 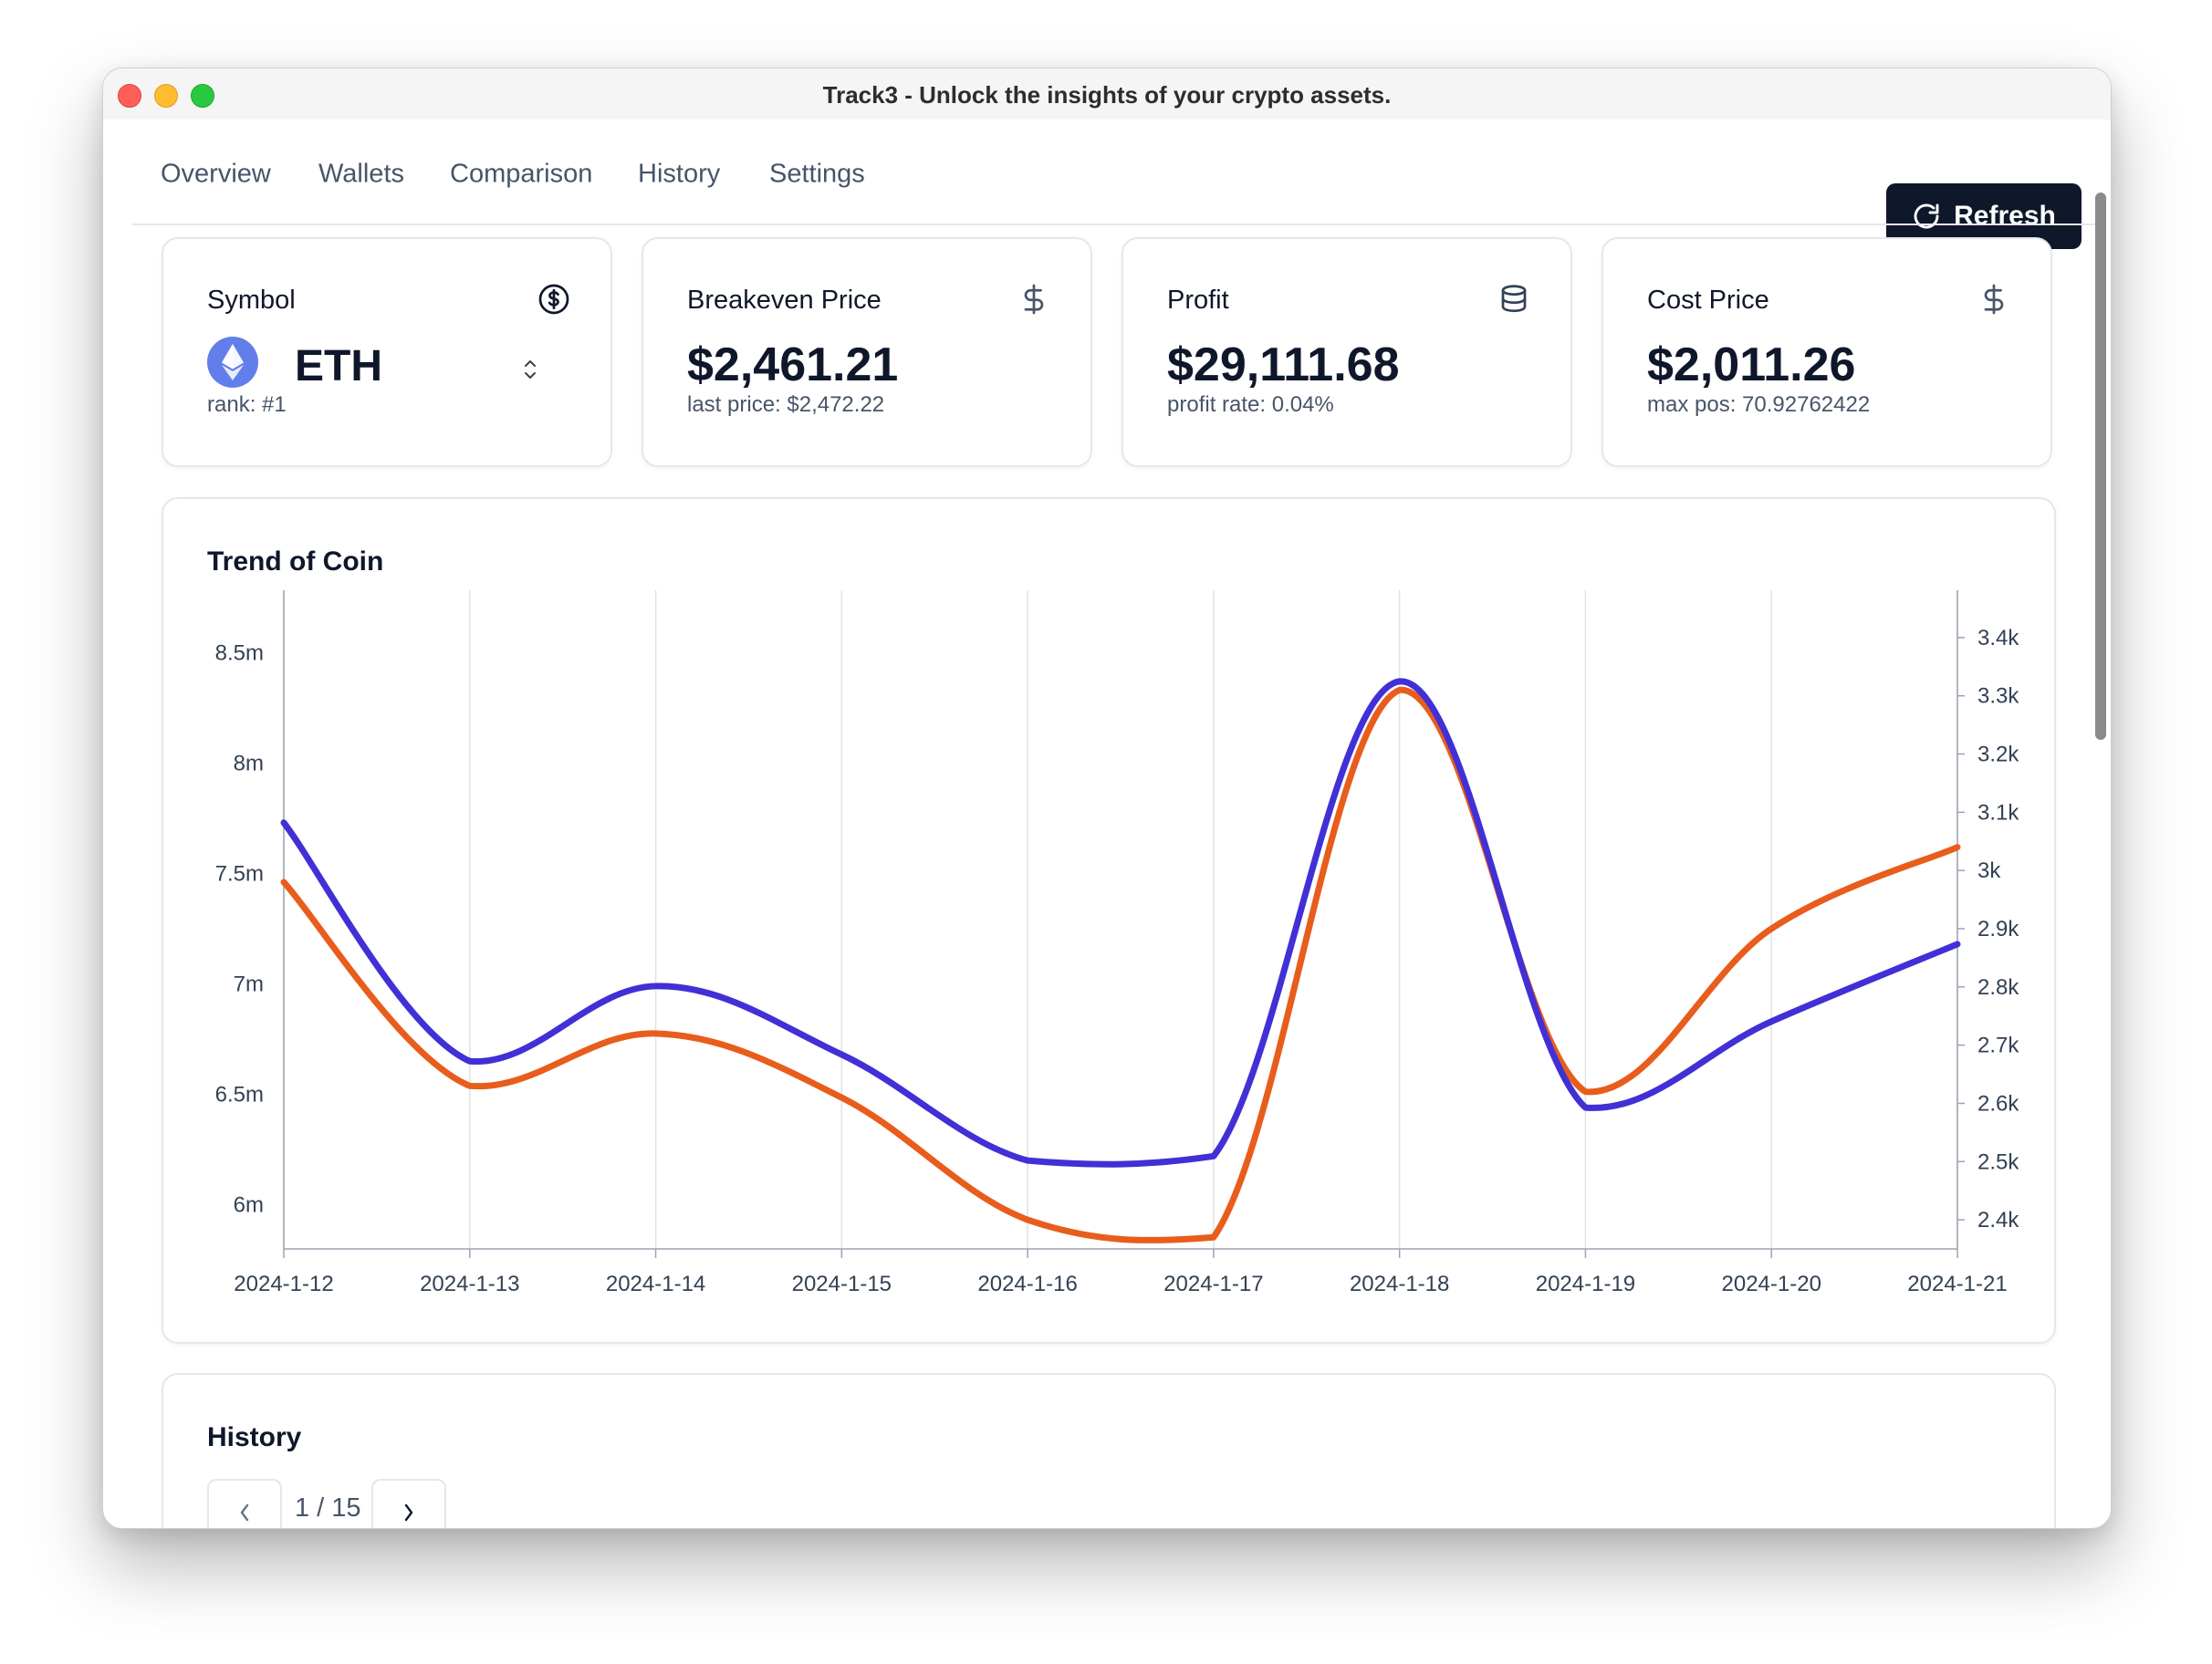 I want to click on y-left-tick-label: 8.5m, so click(x=239, y=652).